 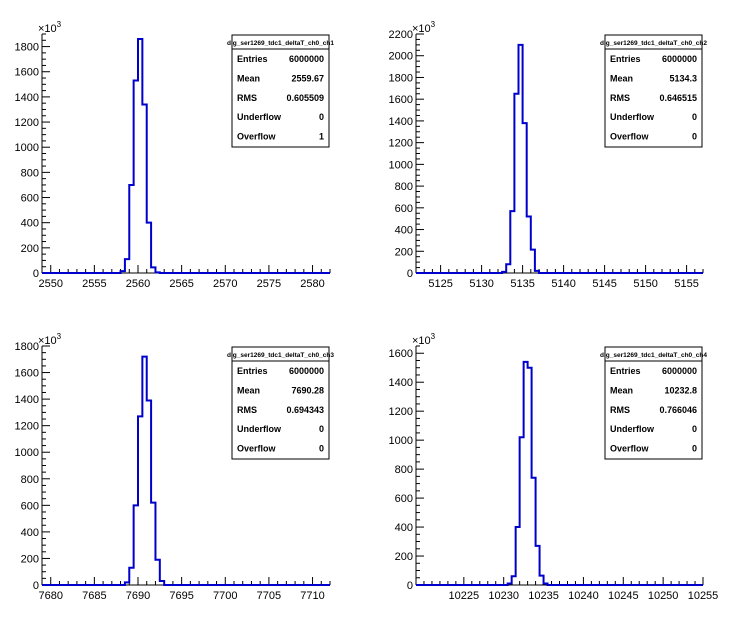 I want to click on stats-box-title: dig_ser1269_tdc1_deltaT_ch0_ch2, so click(x=653, y=43).